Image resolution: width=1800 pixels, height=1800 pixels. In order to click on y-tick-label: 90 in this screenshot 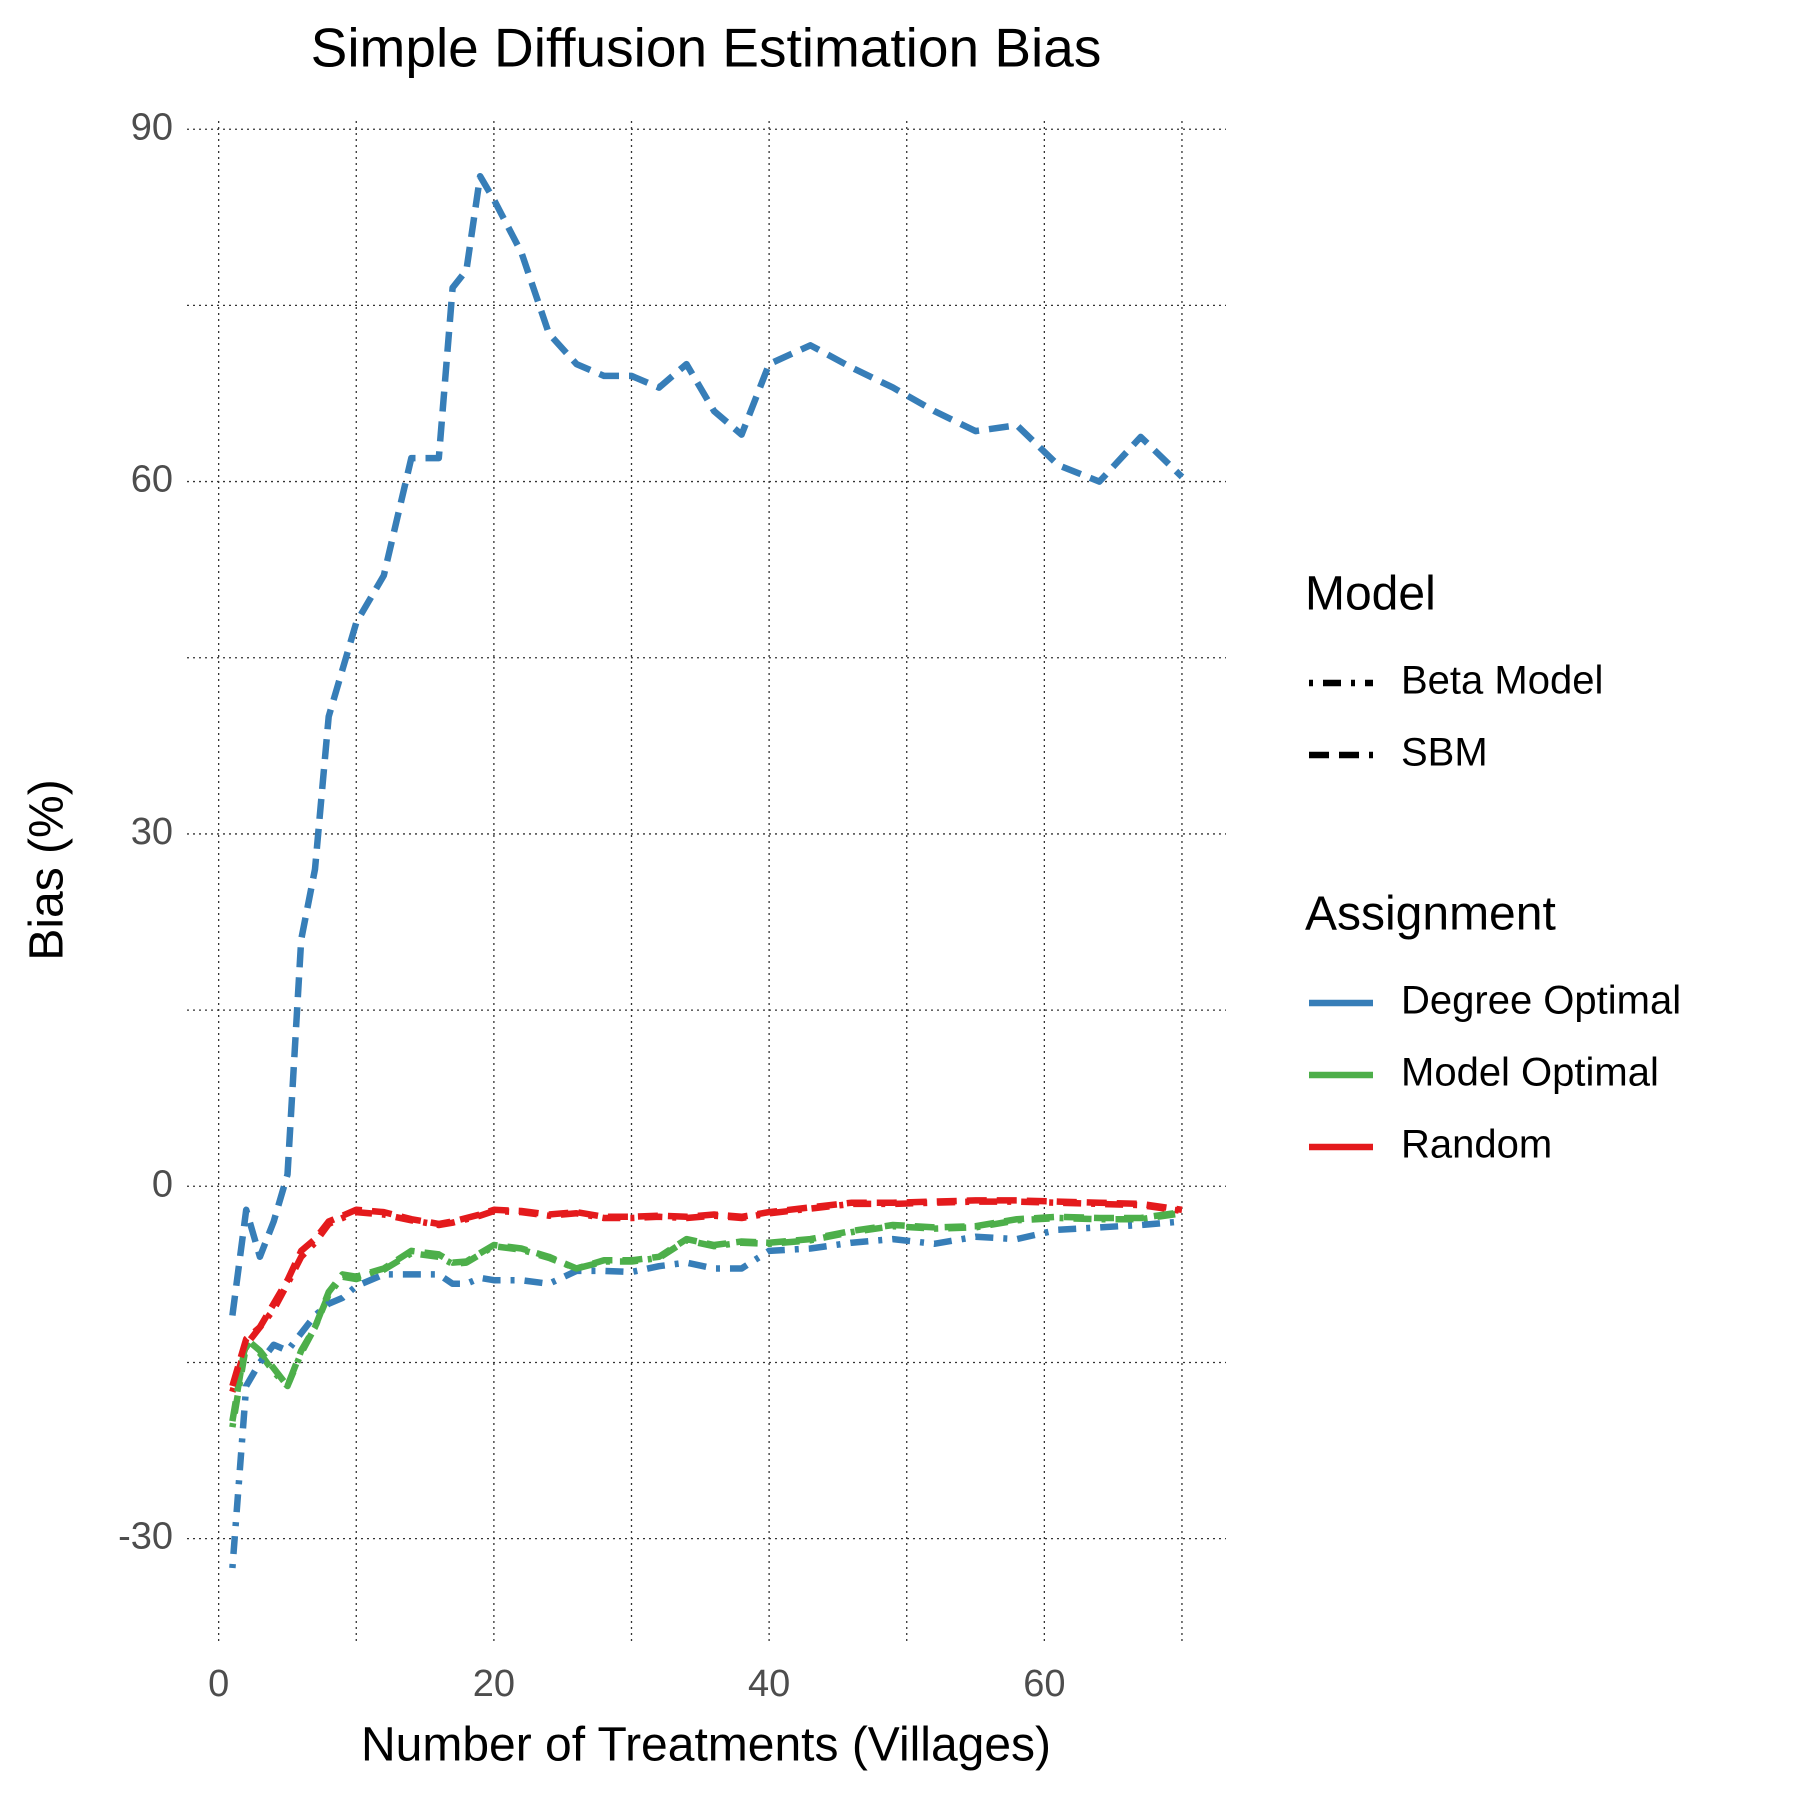, I will do `click(152, 127)`.